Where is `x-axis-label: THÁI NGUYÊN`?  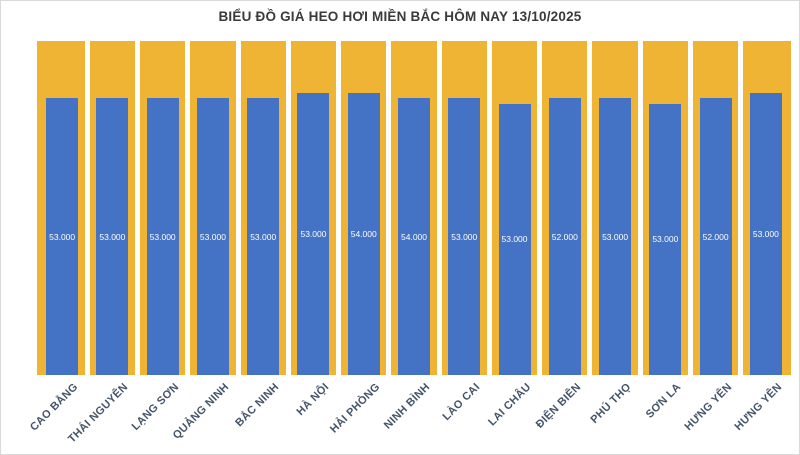 x-axis-label: THÁI NGUYÊN is located at coordinates (98, 413).